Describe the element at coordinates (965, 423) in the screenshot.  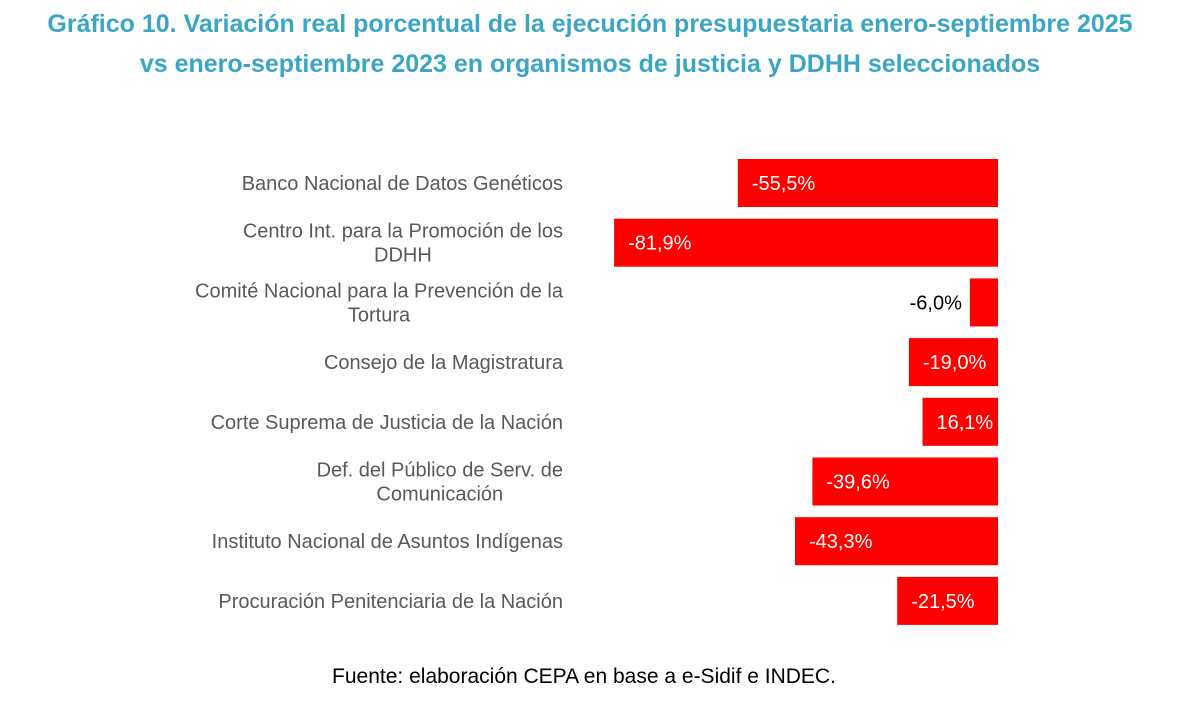
I see `data-label-4: 16,1%` at that location.